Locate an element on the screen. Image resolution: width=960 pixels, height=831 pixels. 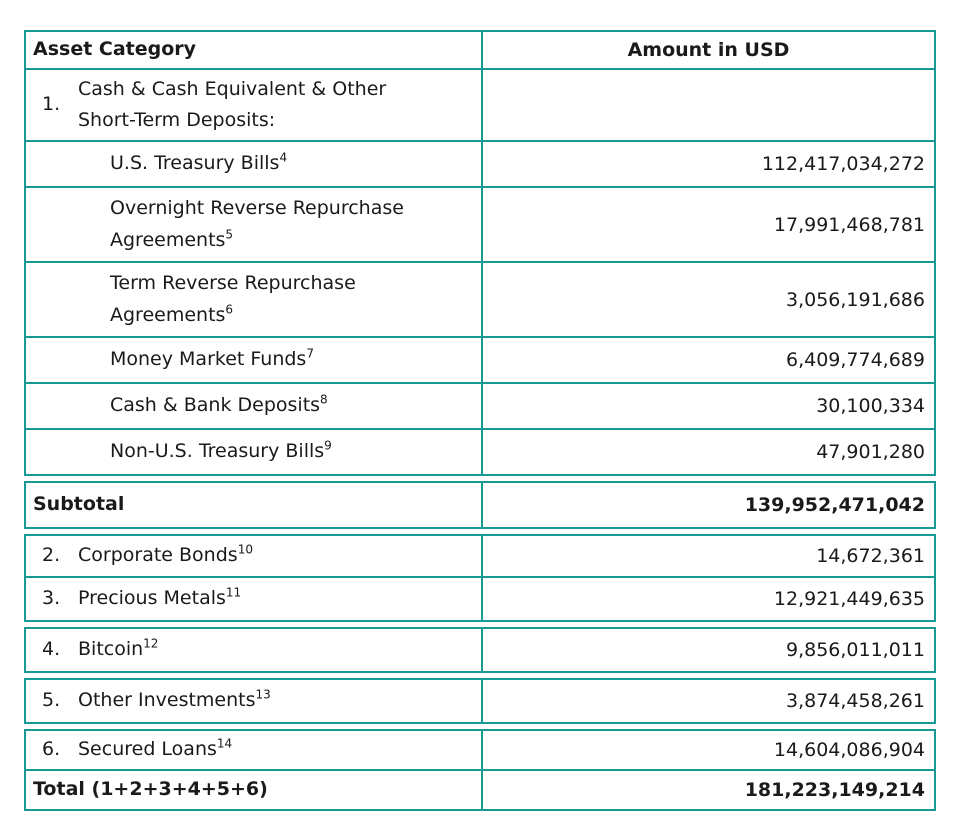
table-header-row: Asset Category Amount in USD is located at coordinates (480, 50).